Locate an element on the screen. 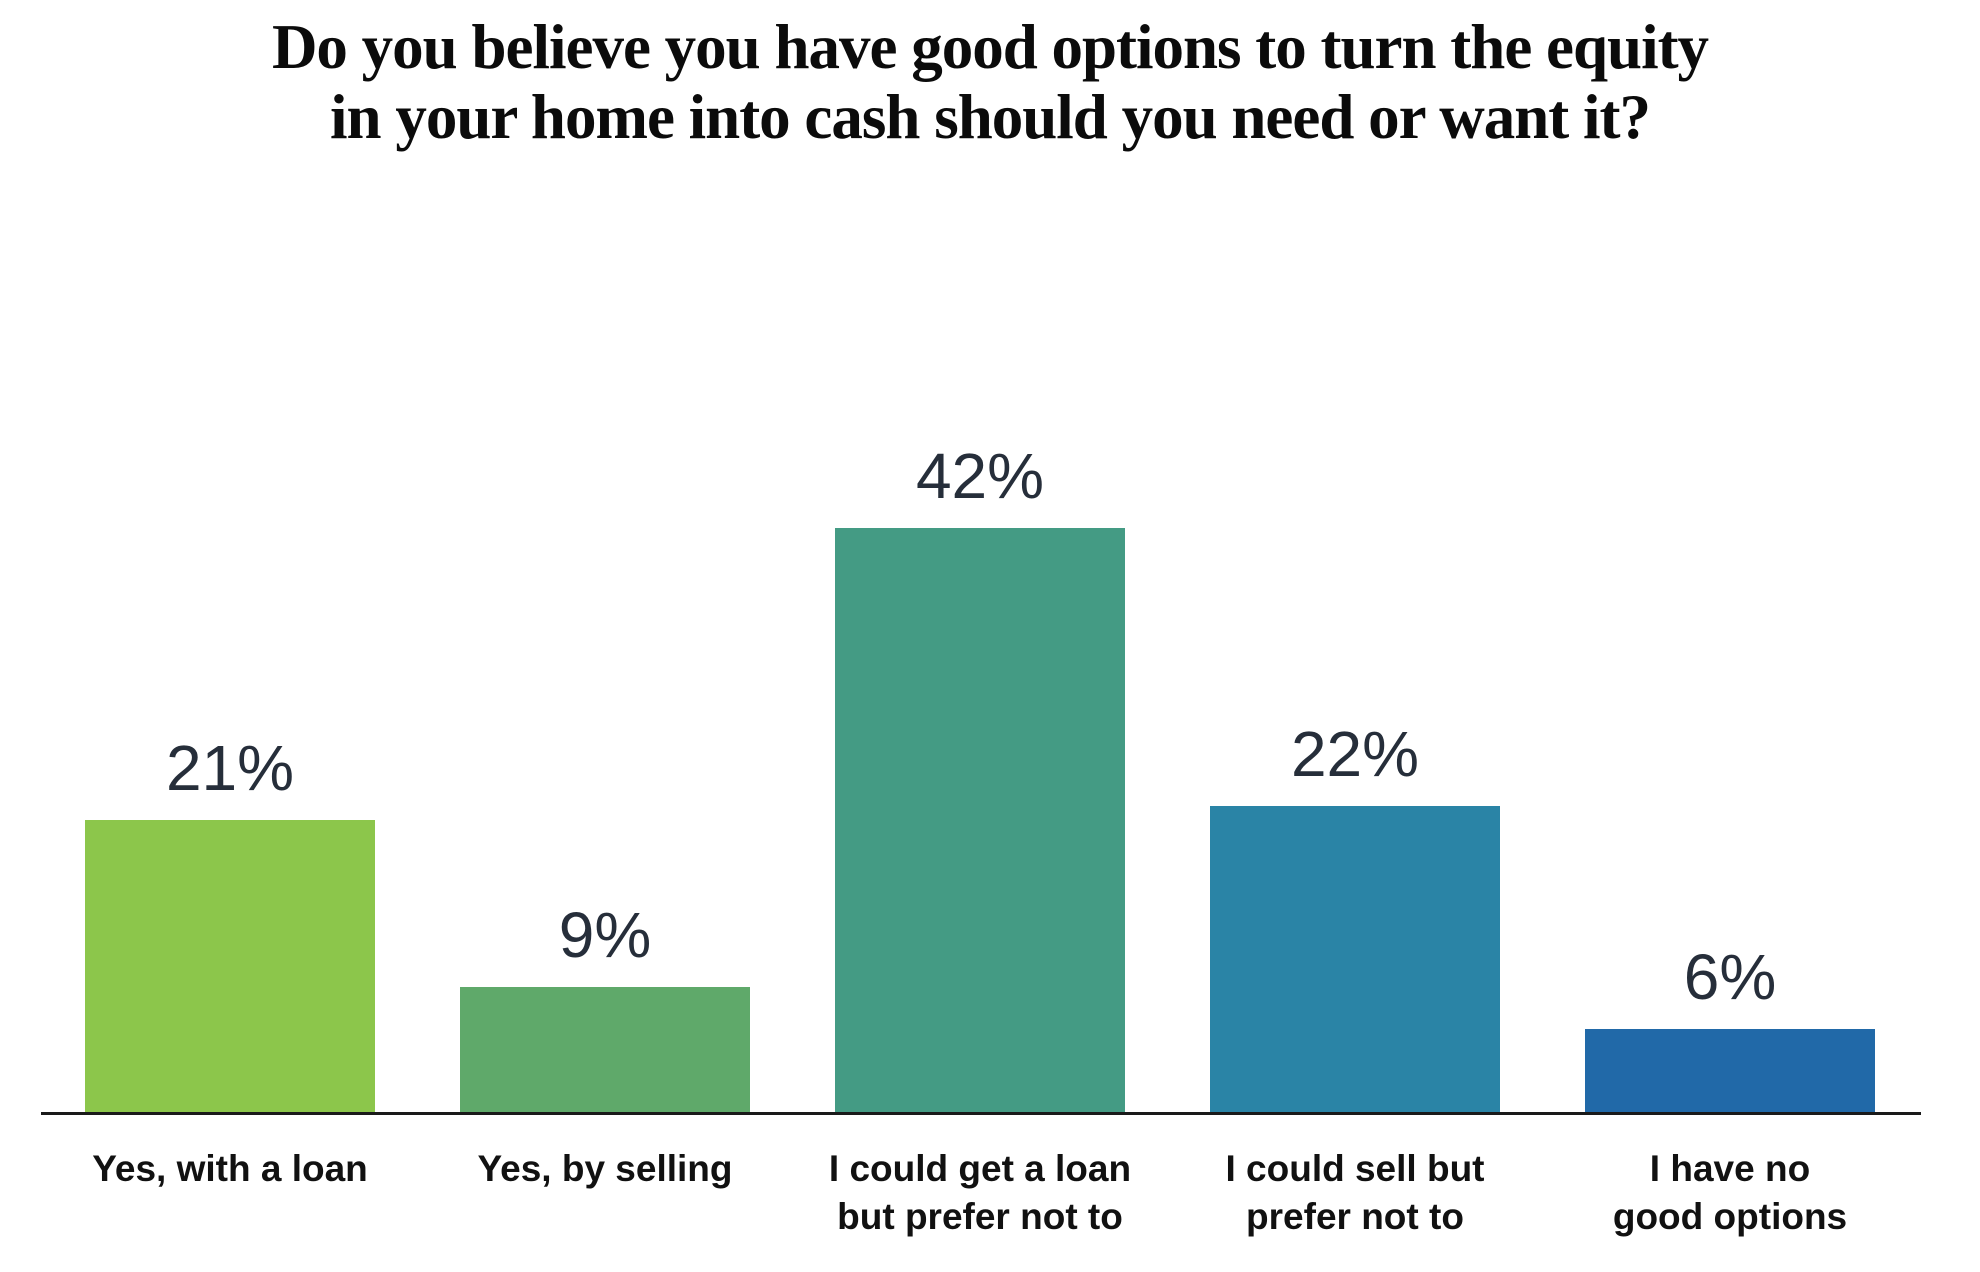  category-label: I could sell but prefer not to is located at coordinates (1355, 1192).